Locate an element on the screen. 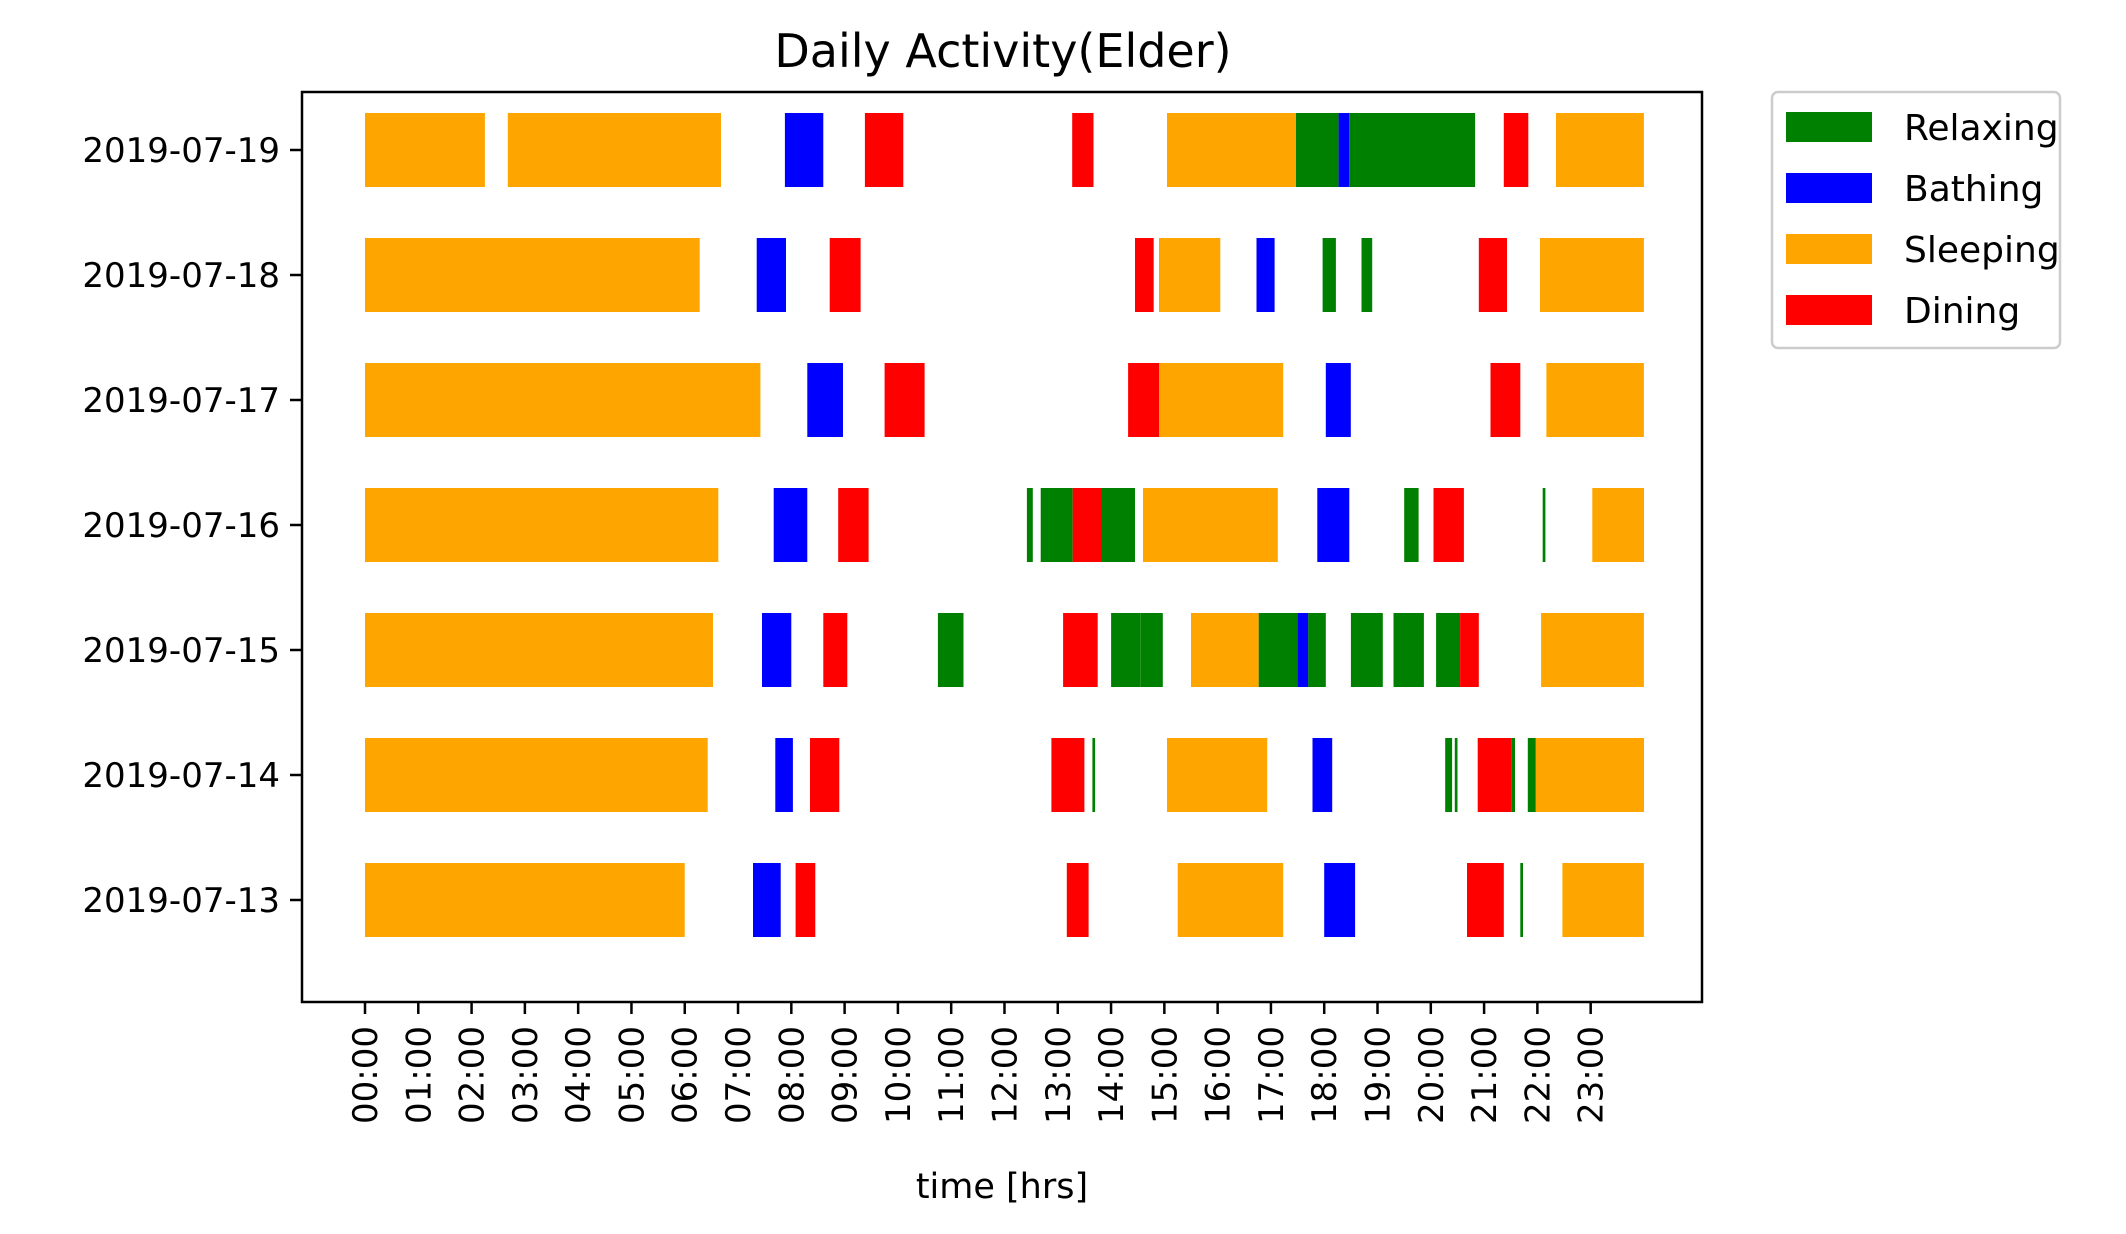 The image size is (2126, 1234). x-tick-label: 17:00 is located at coordinates (1272, 1075).